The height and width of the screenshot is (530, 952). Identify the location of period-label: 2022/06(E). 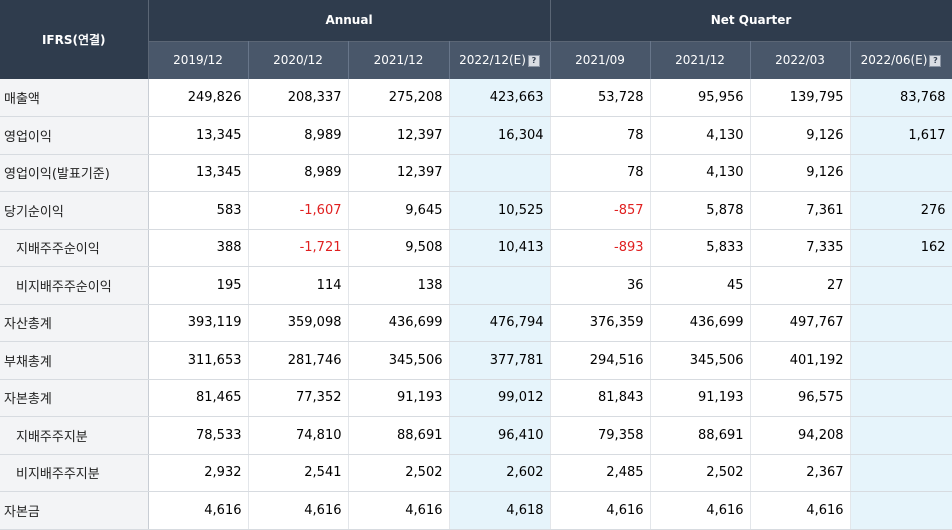
(894, 60).